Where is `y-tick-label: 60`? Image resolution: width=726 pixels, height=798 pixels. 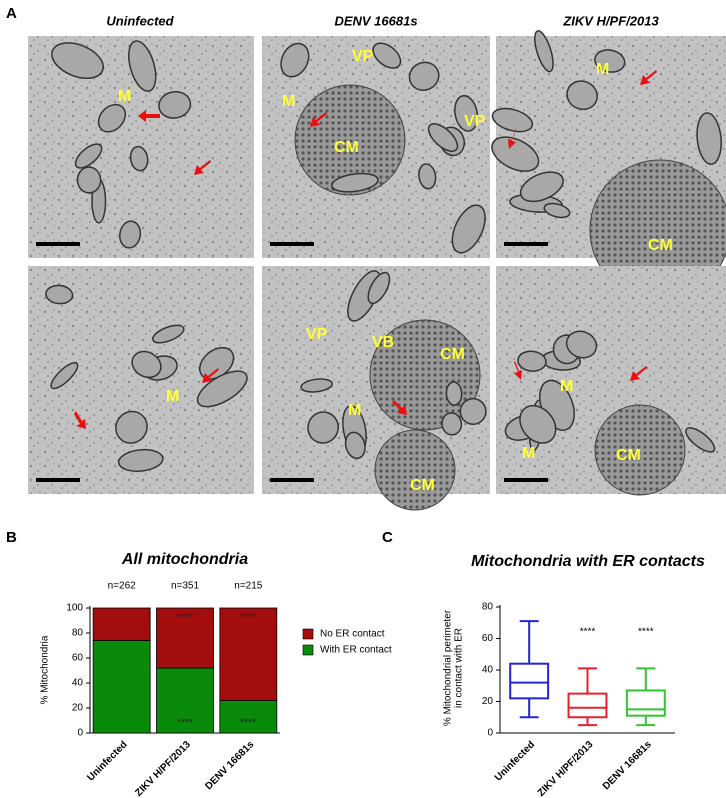
y-tick-label: 60 is located at coordinates (78, 658).